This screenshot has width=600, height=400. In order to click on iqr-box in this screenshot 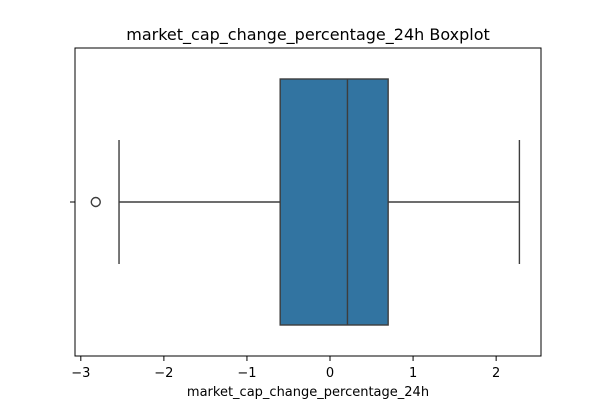, I will do `click(334, 202)`.